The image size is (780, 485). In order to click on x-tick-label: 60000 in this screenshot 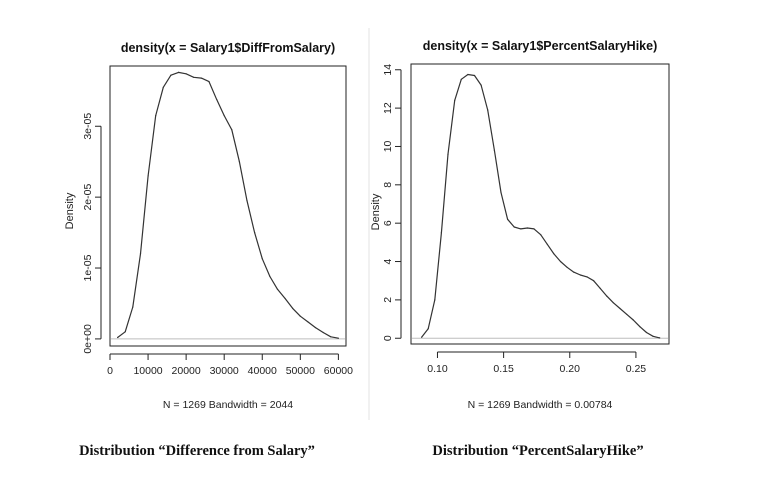, I will do `click(338, 371)`.